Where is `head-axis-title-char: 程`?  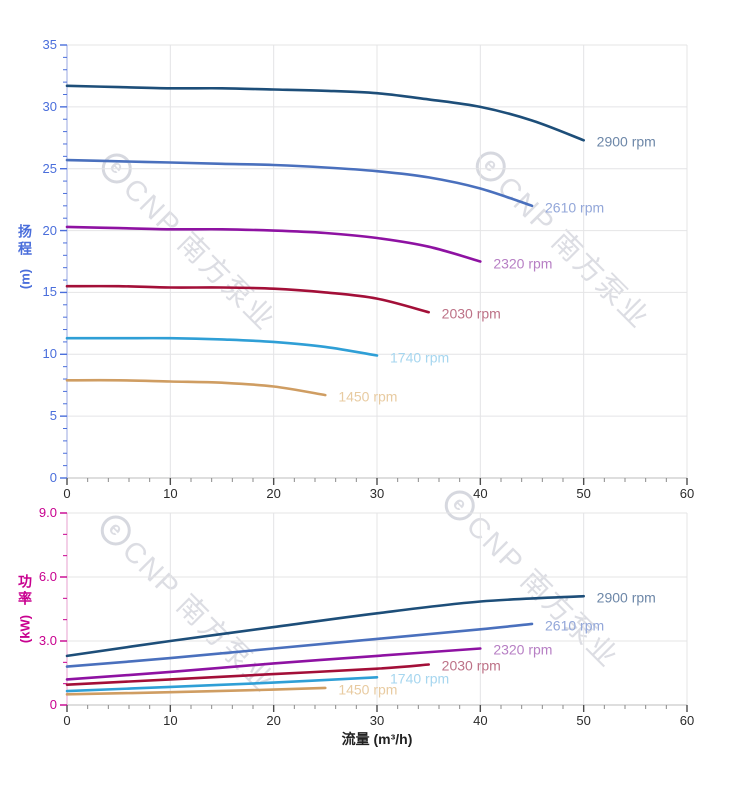 head-axis-title-char: 程 is located at coordinates (25, 248).